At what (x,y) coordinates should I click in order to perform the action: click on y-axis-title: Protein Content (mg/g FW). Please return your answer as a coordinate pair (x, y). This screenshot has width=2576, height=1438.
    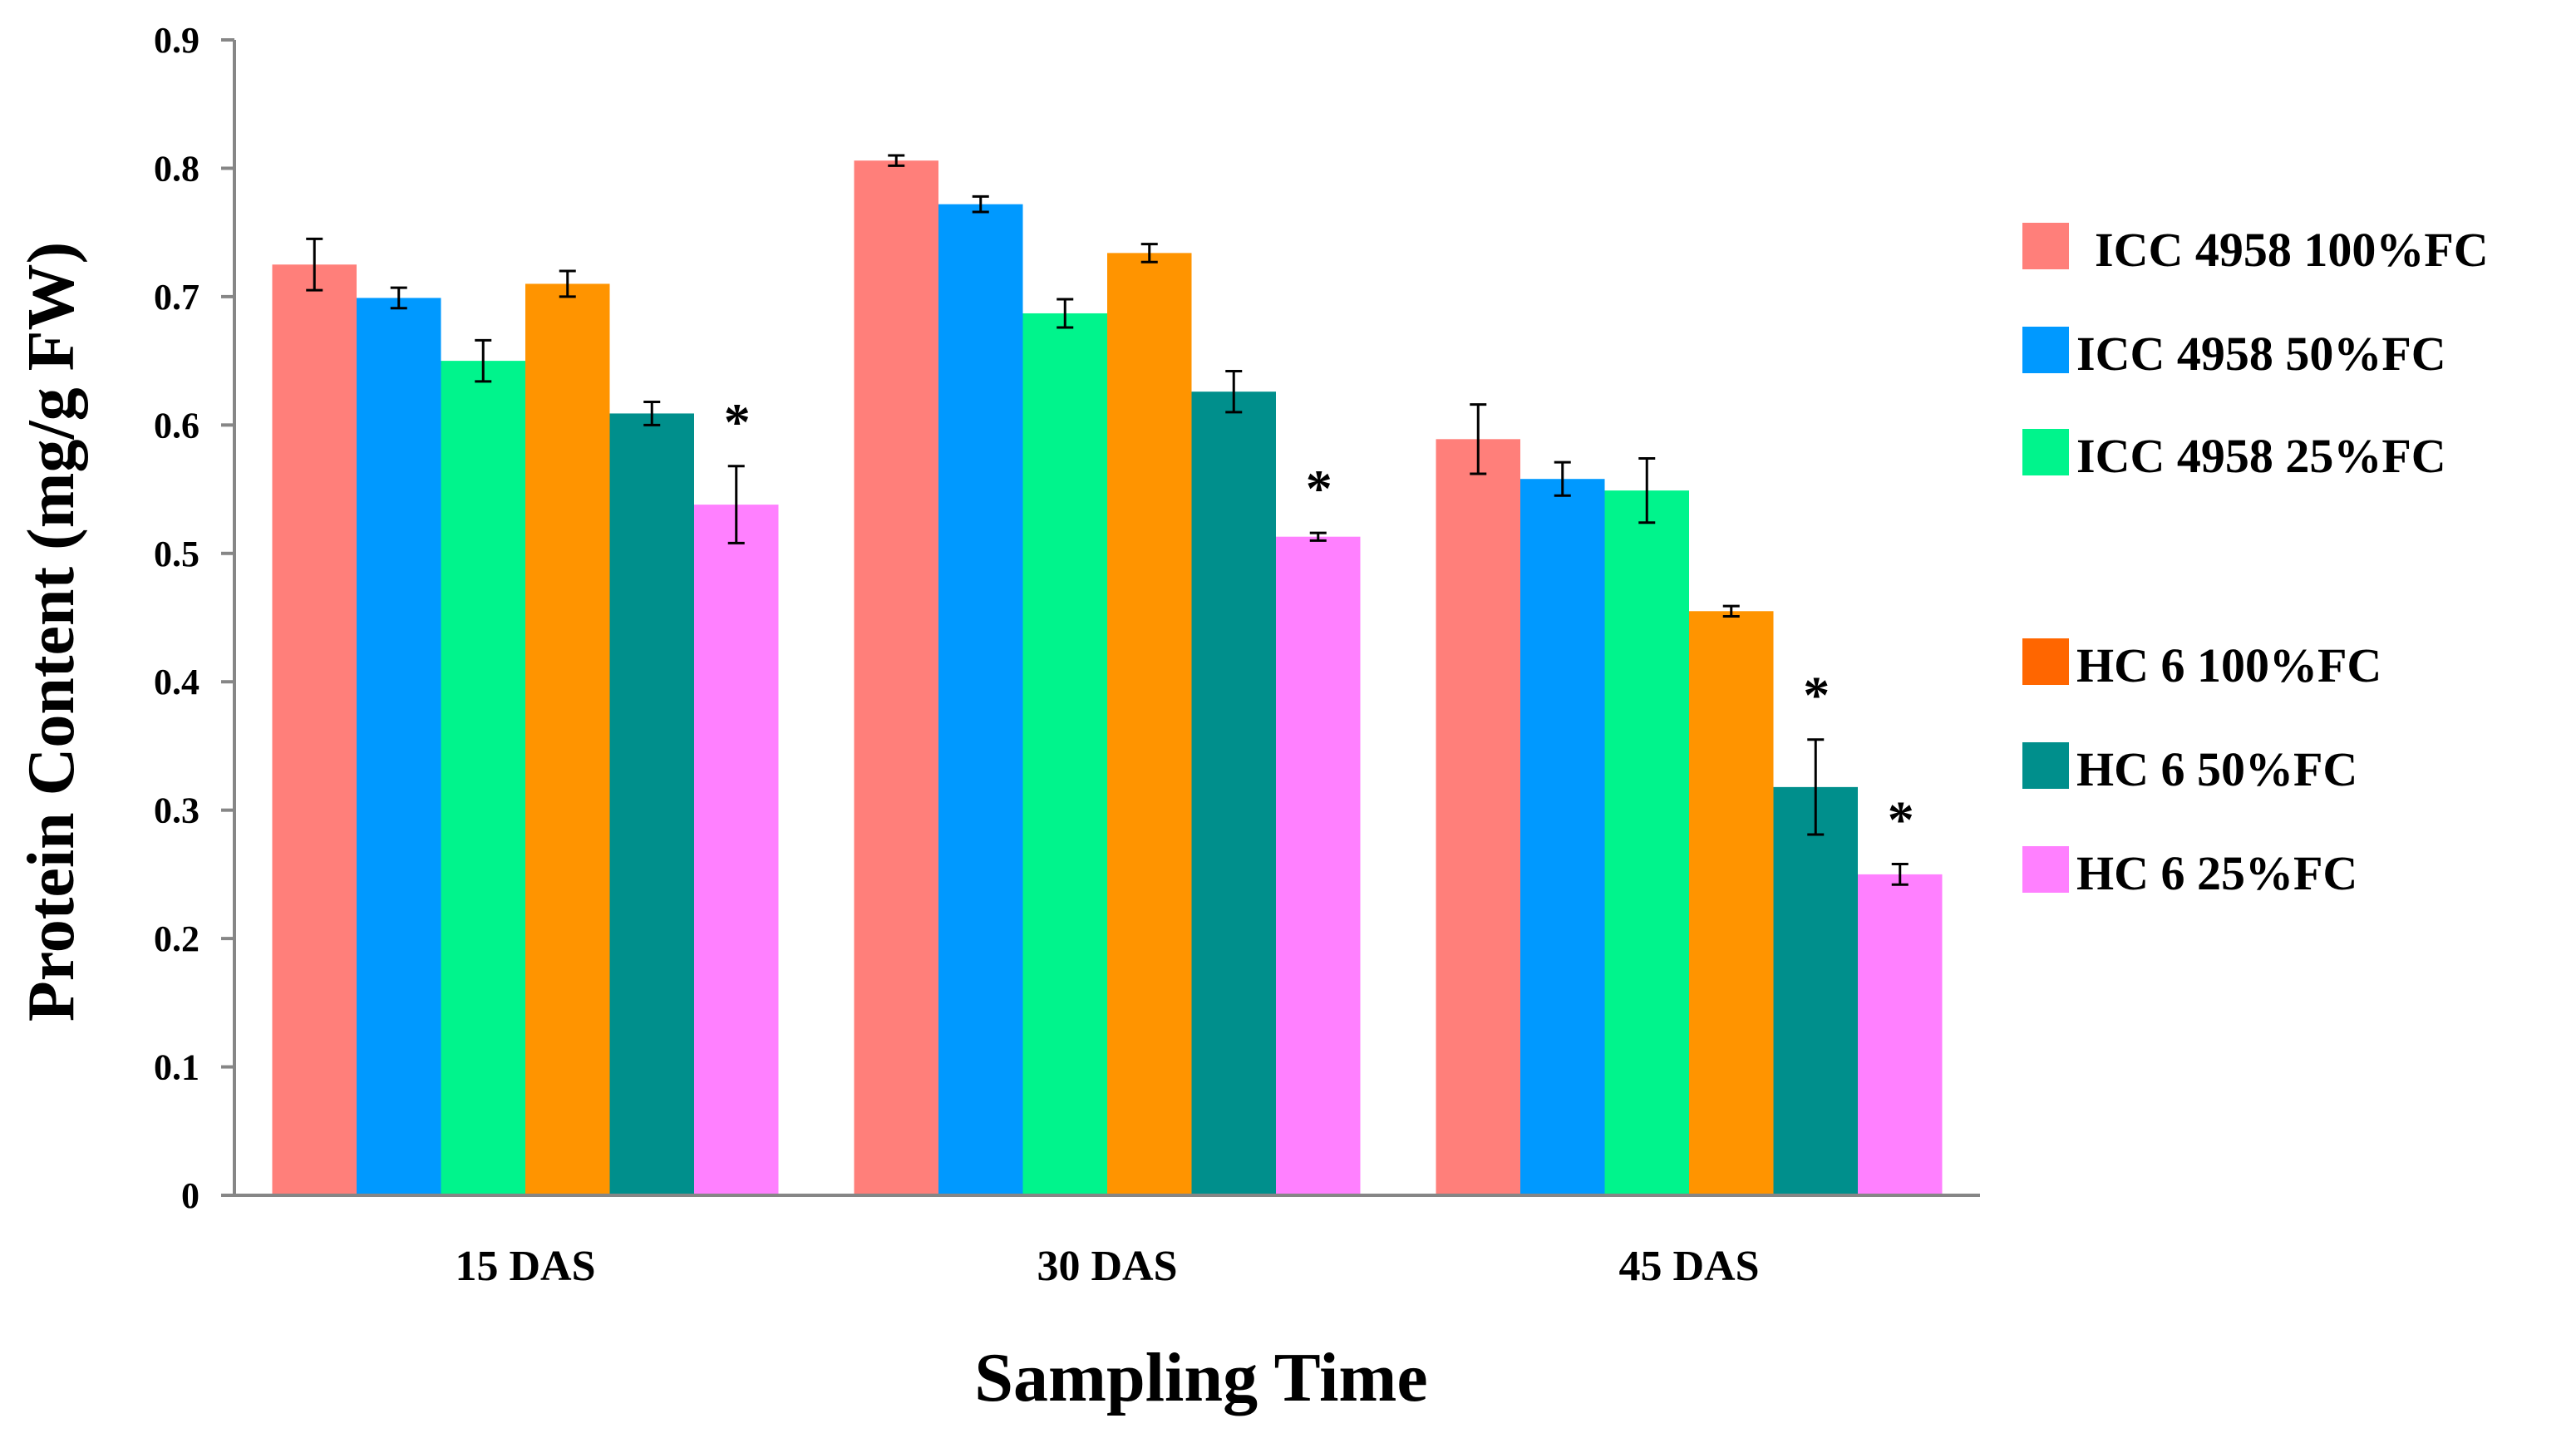
    Looking at the image, I should click on (51, 632).